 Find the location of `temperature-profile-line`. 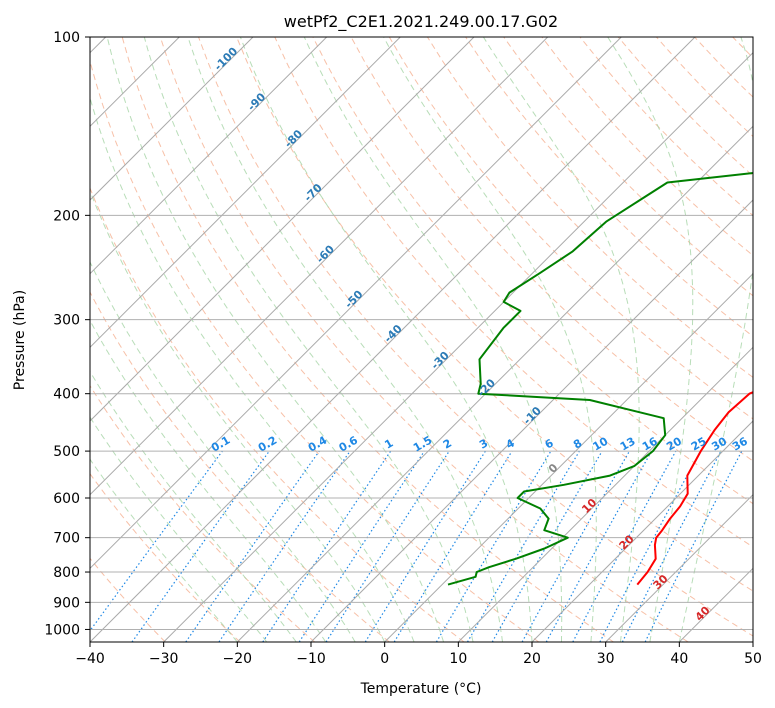

temperature-profile-line is located at coordinates (694, 488).